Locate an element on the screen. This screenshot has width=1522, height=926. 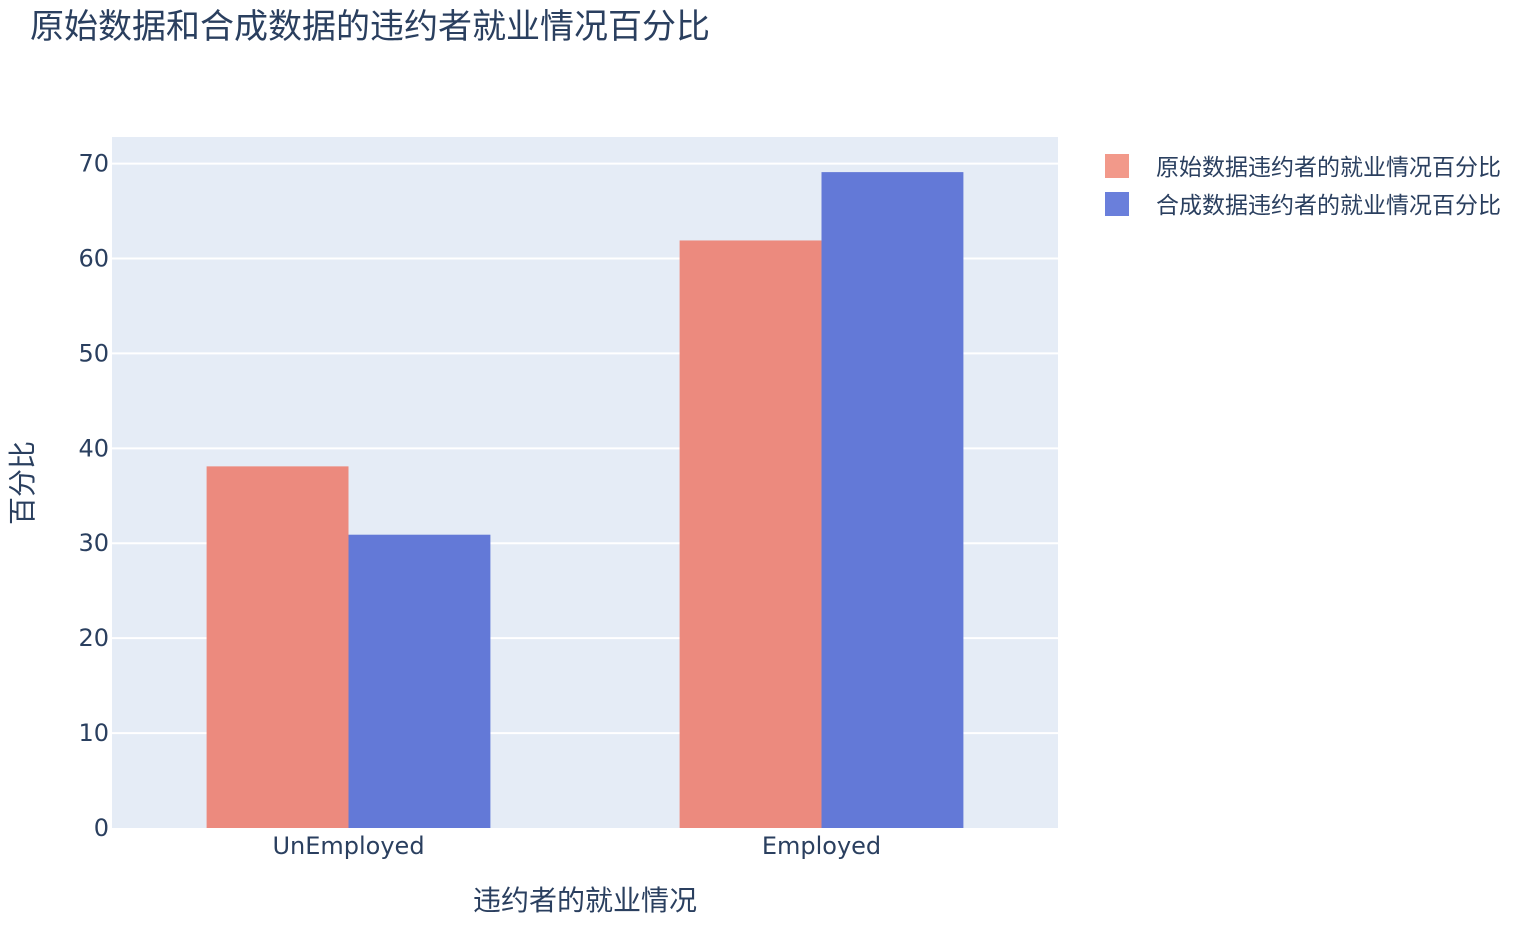
y-tick-label: 70 is located at coordinates (93, 164).